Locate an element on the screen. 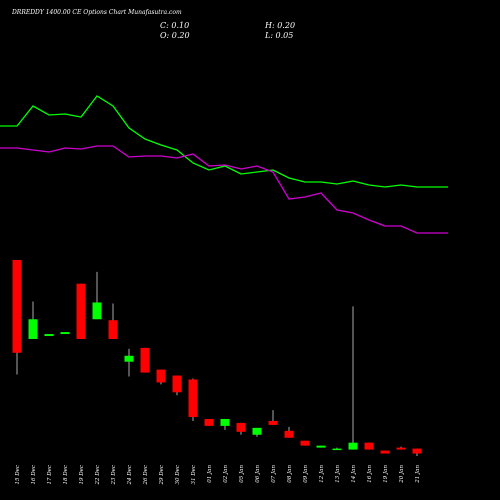 The width and height of the screenshot is (500, 500). x-tick-label: 18 Dec is located at coordinates (66, 475).